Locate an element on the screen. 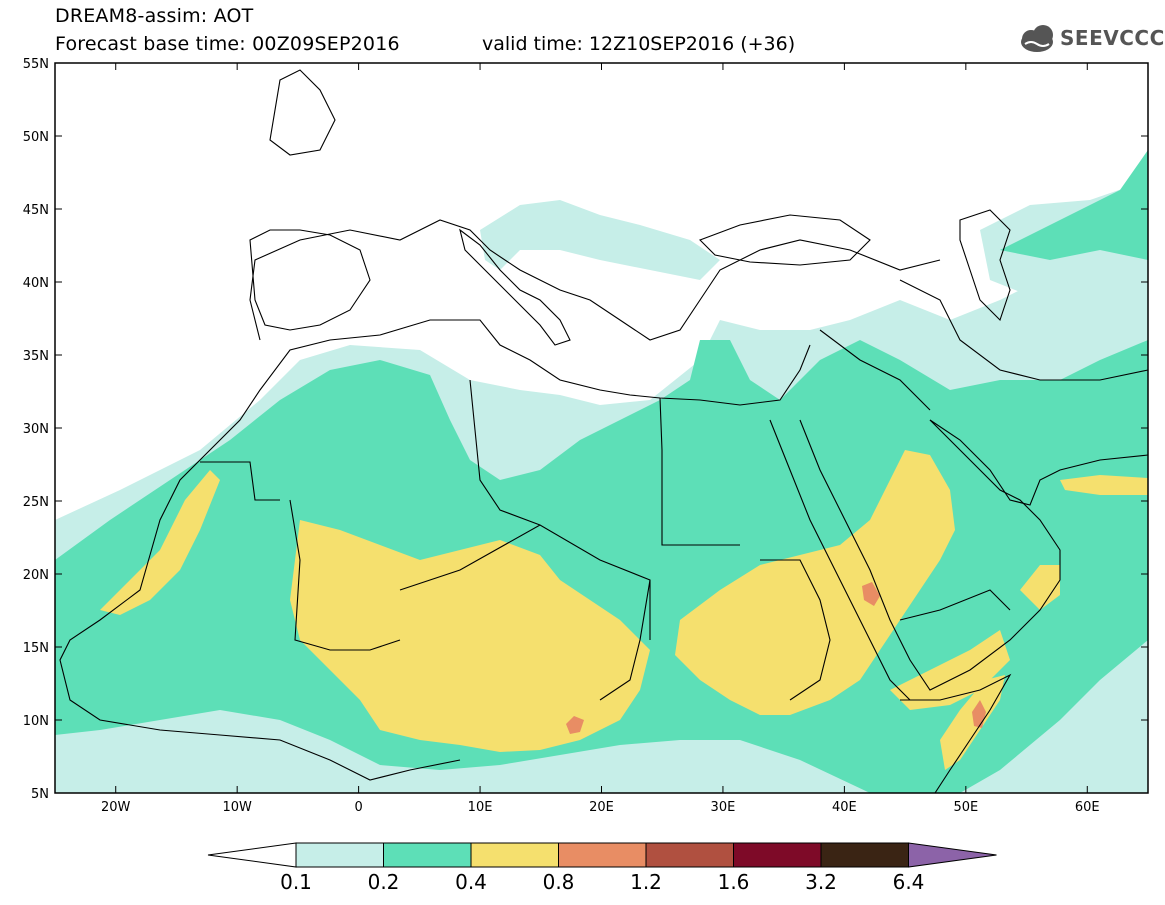 The image size is (1165, 905). colorbar-boxes is located at coordinates (602, 855).